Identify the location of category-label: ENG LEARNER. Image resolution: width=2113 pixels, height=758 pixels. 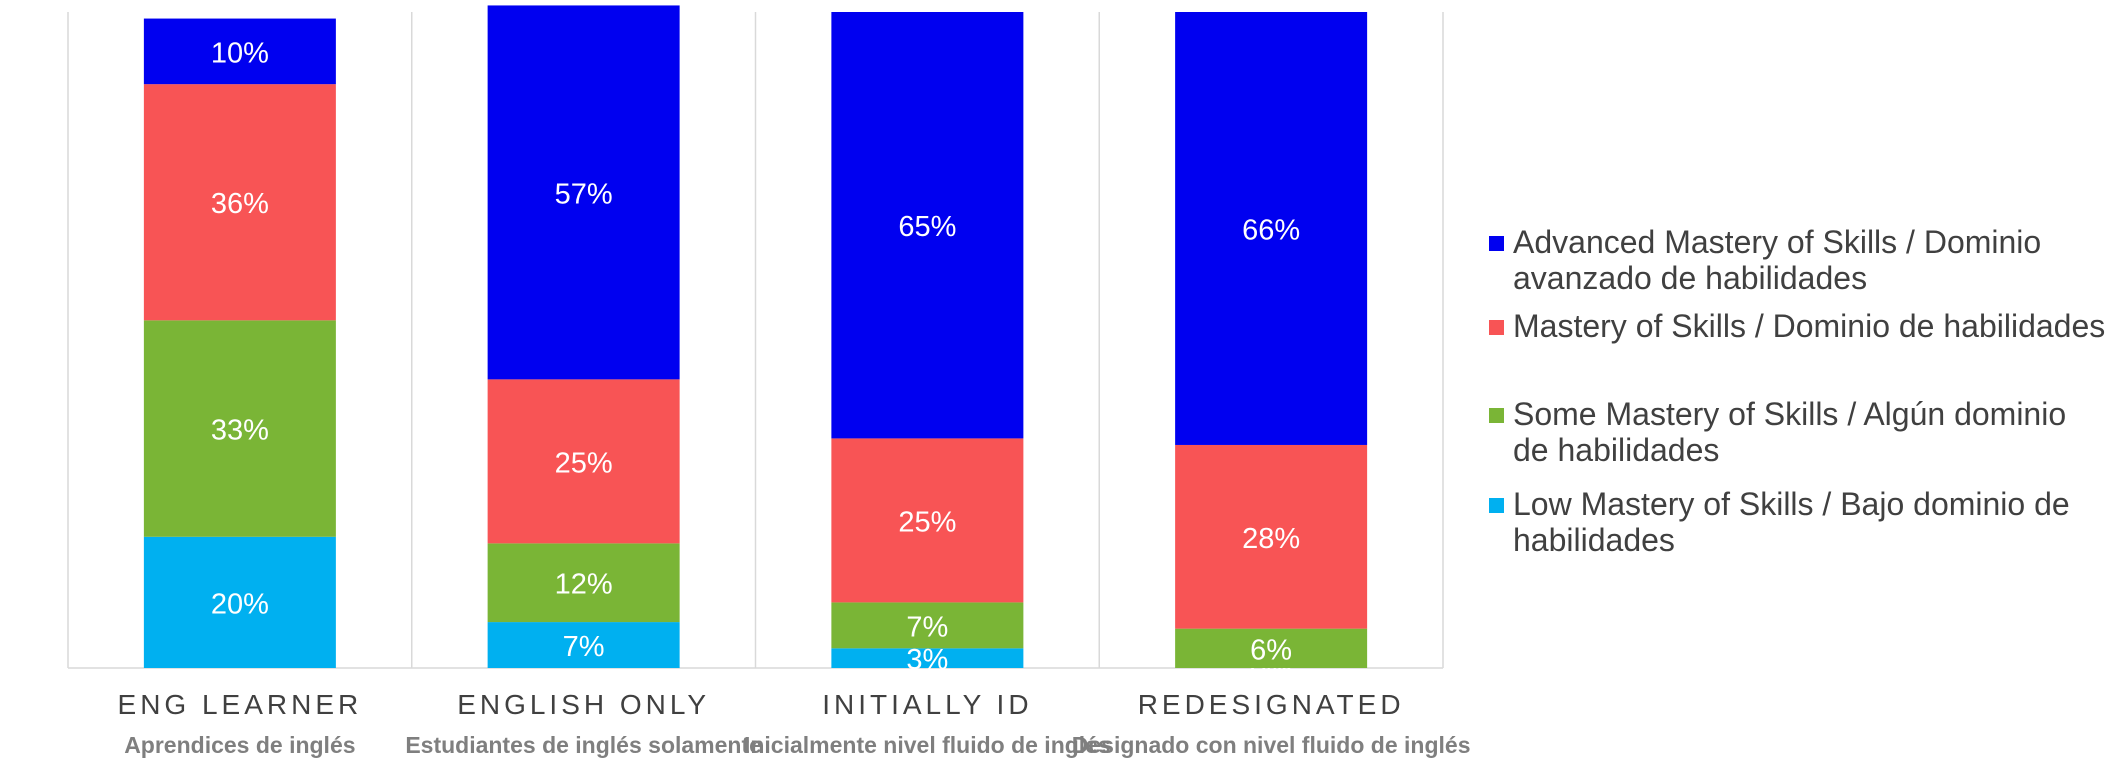
(240, 704).